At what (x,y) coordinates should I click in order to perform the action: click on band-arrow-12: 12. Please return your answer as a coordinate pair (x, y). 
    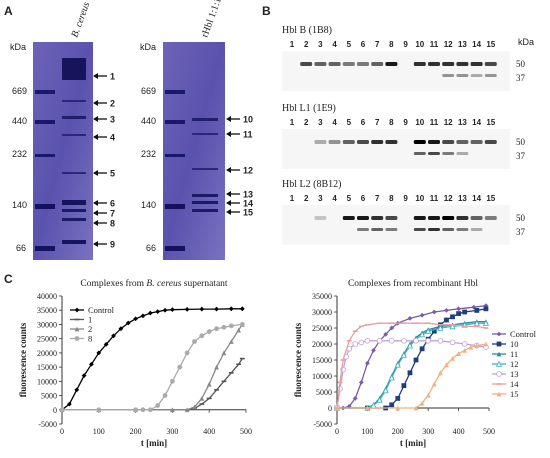
    Looking at the image, I should click on (239, 171).